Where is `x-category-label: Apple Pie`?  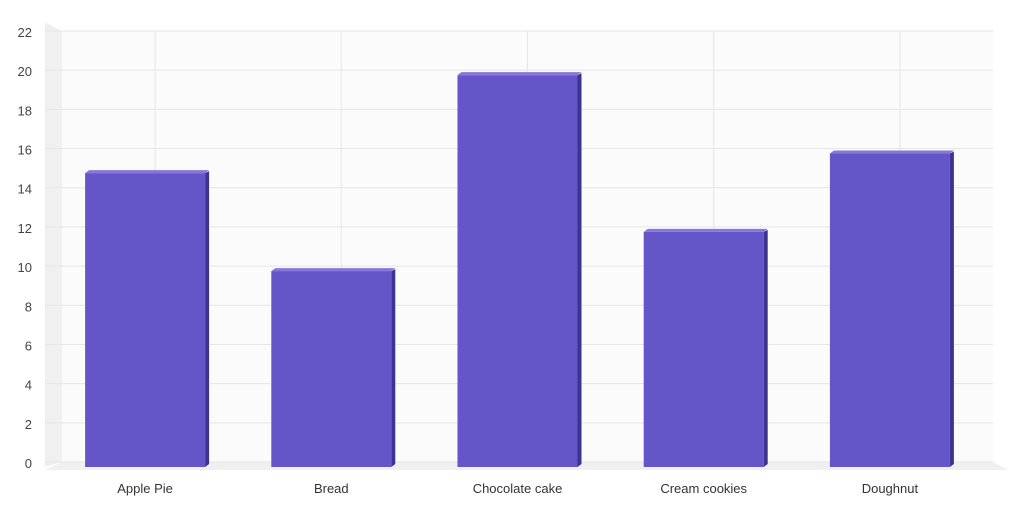
x-category-label: Apple Pie is located at coordinates (145, 488).